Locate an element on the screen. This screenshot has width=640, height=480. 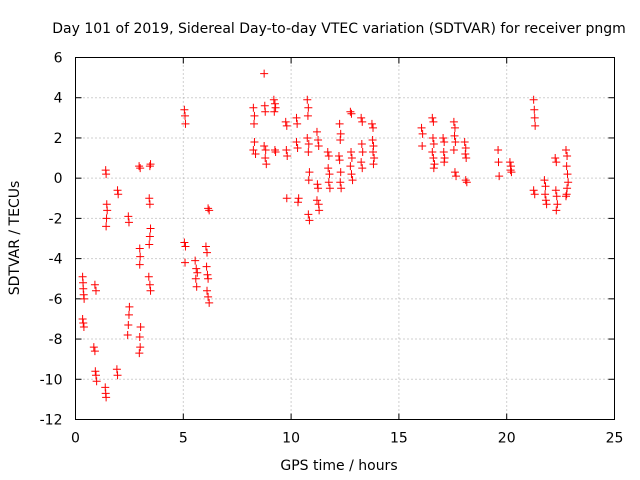
x-tick-label: 5 is located at coordinates (183, 439).